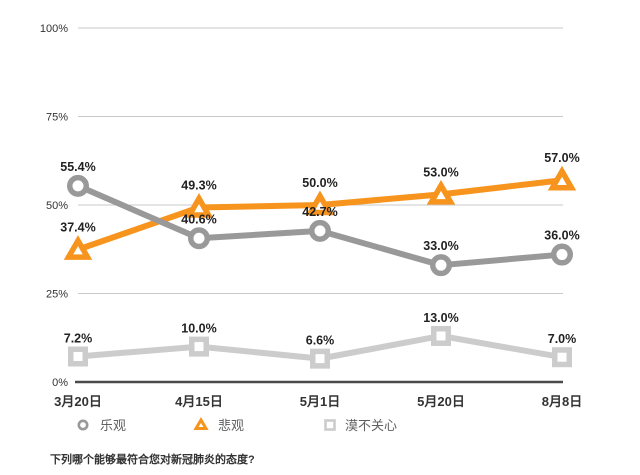 This screenshot has height=475, width=640. What do you see at coordinates (319, 212) in the screenshot?
I see `optimistic-value-label-2: 42.7%` at bounding box center [319, 212].